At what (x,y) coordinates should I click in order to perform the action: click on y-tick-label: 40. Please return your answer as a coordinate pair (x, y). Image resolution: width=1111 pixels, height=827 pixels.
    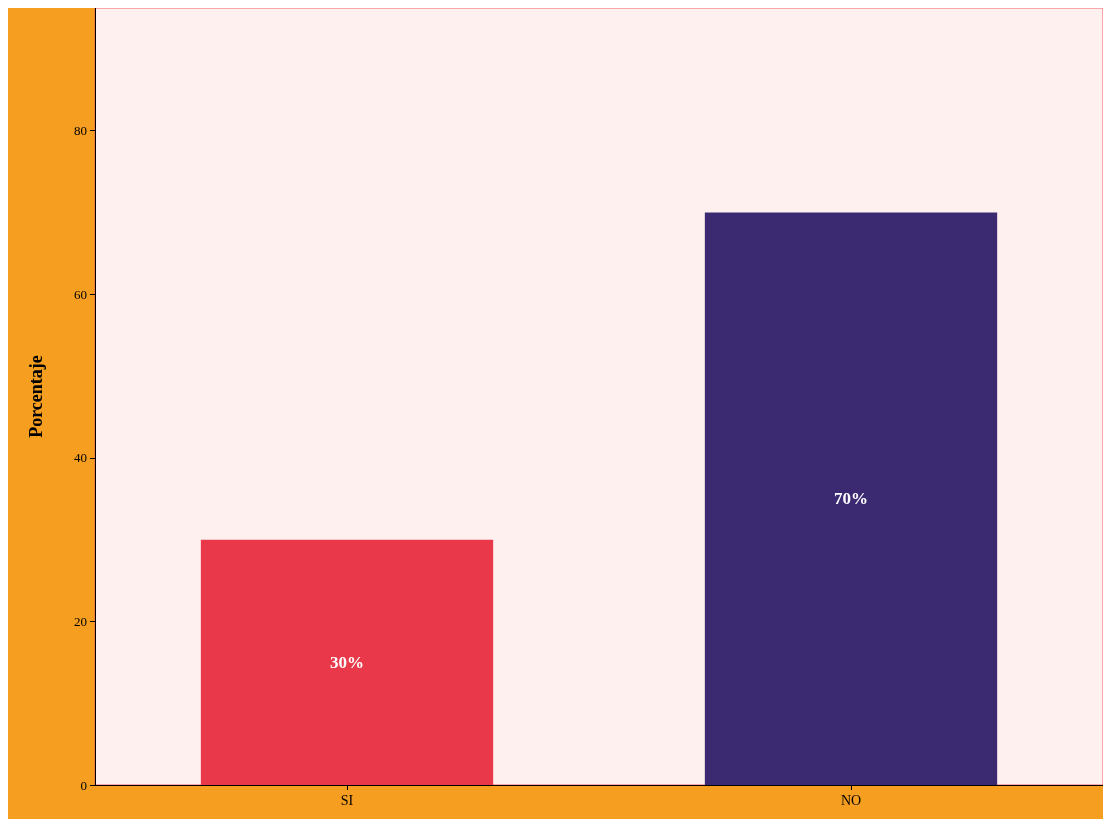
    Looking at the image, I should click on (80, 458).